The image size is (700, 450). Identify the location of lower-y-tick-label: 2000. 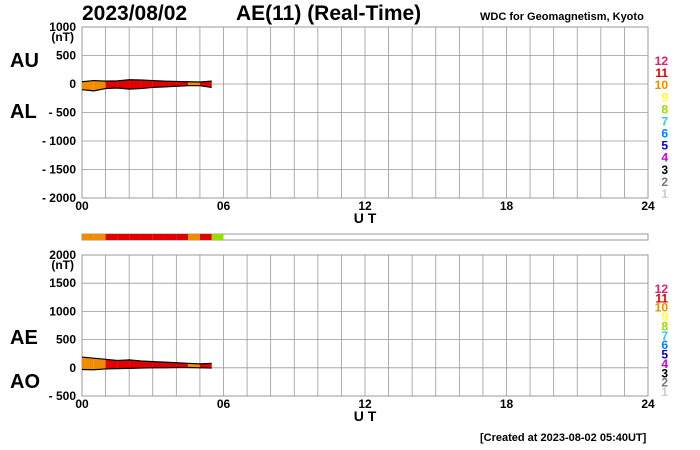
(62, 255).